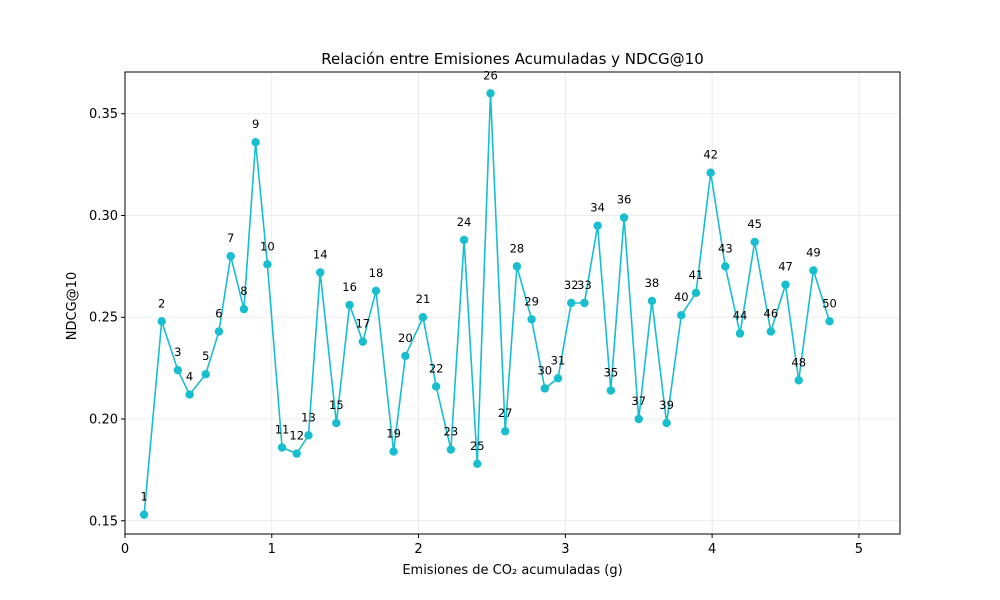  I want to click on point-label: 29, so click(531, 301).